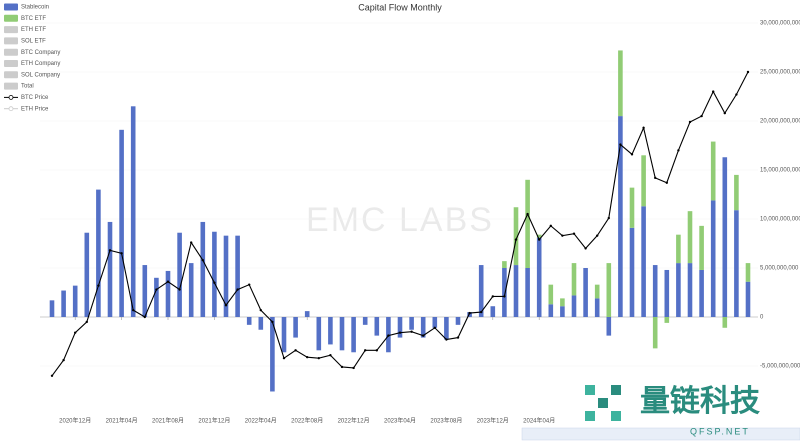 This screenshot has width=800, height=442. What do you see at coordinates (261, 421) in the screenshot?
I see `x-tick-label: 2022年04月` at bounding box center [261, 421].